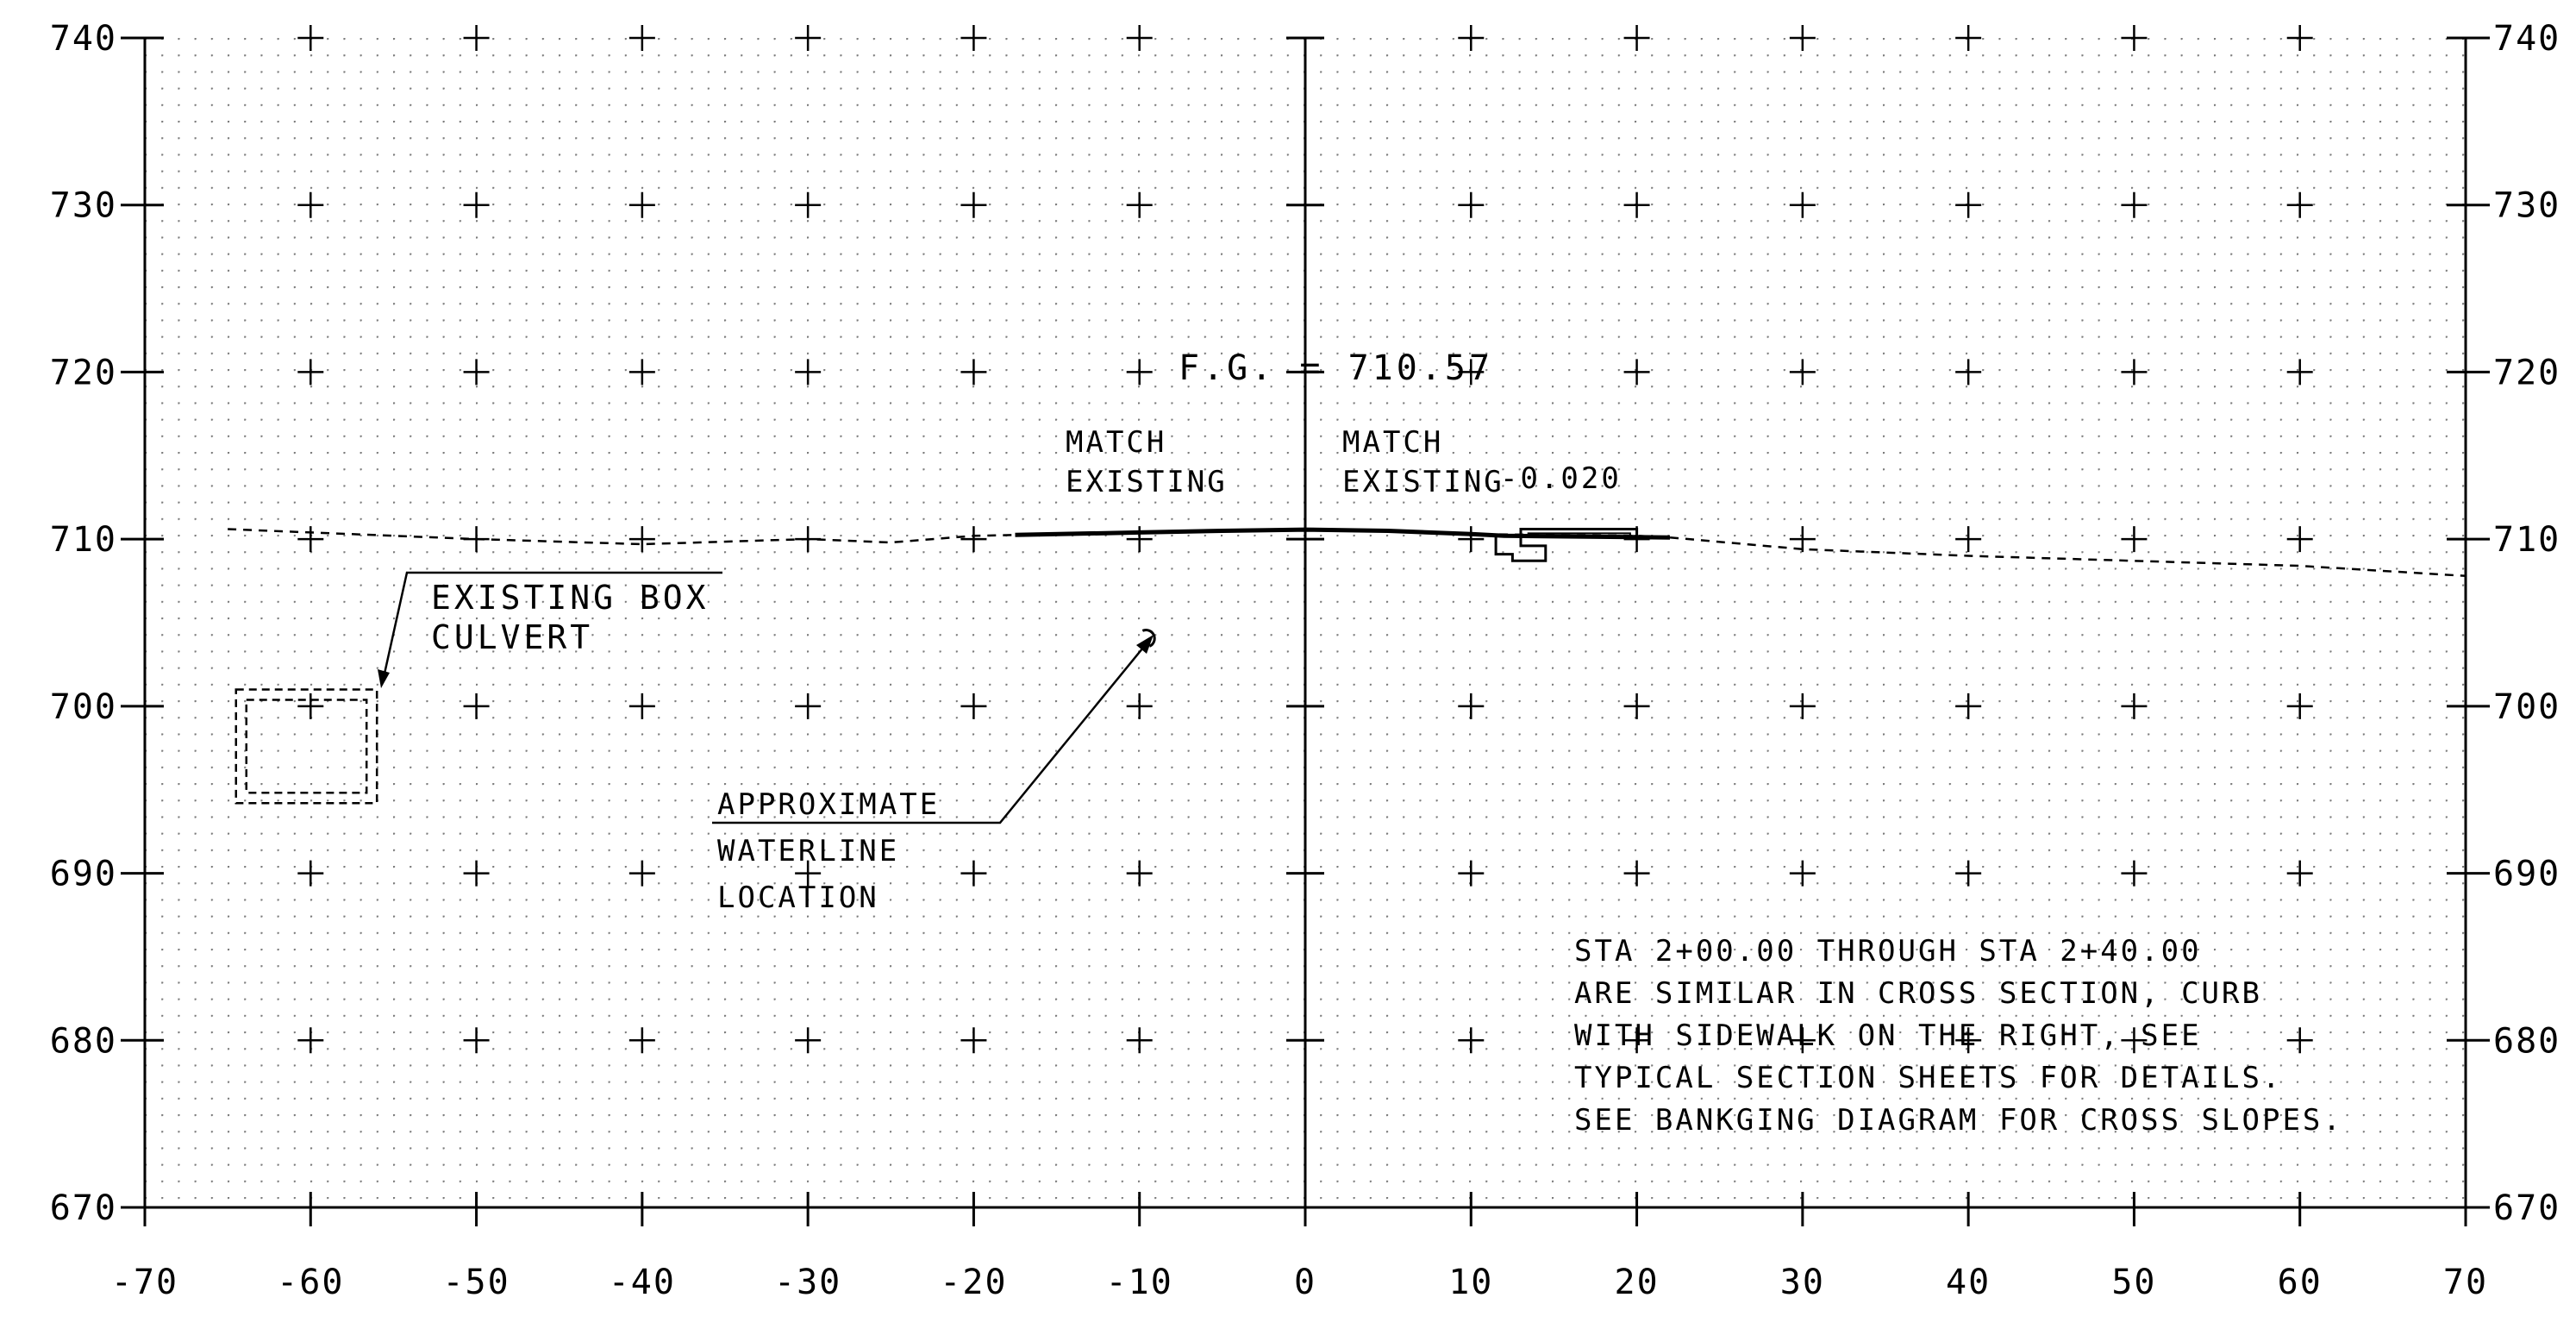 This screenshot has height=1329, width=2576. I want to click on x-tick-label: -40, so click(642, 1283).